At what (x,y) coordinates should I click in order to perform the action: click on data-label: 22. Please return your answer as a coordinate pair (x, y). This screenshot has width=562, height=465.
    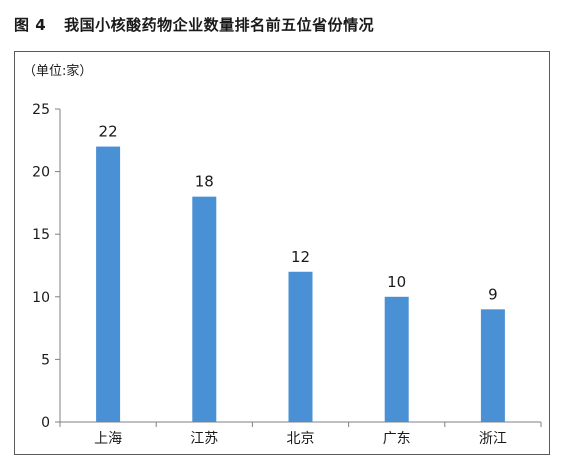
    Looking at the image, I should click on (108, 132).